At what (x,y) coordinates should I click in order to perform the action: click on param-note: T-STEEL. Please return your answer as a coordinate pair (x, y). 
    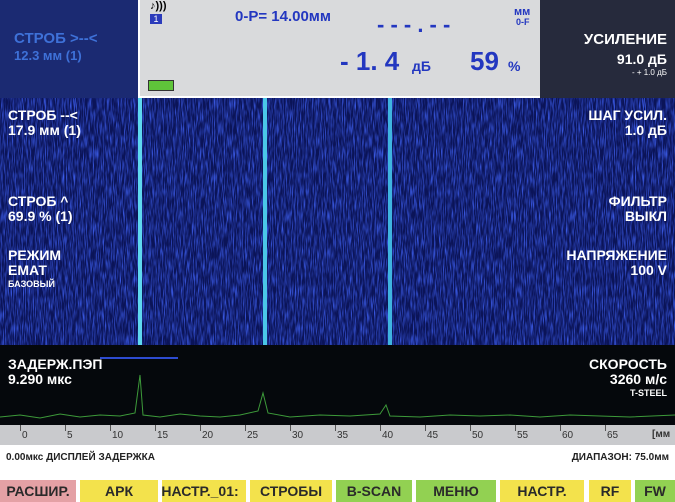
    Looking at the image, I should click on (648, 393).